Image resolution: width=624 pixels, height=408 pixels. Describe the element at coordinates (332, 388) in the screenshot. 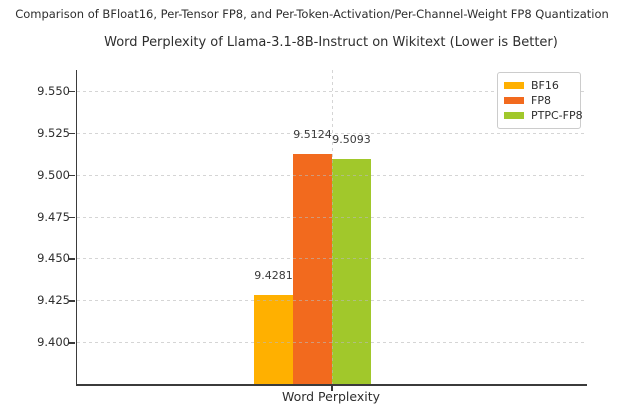

I see `x-tick-mark` at that location.